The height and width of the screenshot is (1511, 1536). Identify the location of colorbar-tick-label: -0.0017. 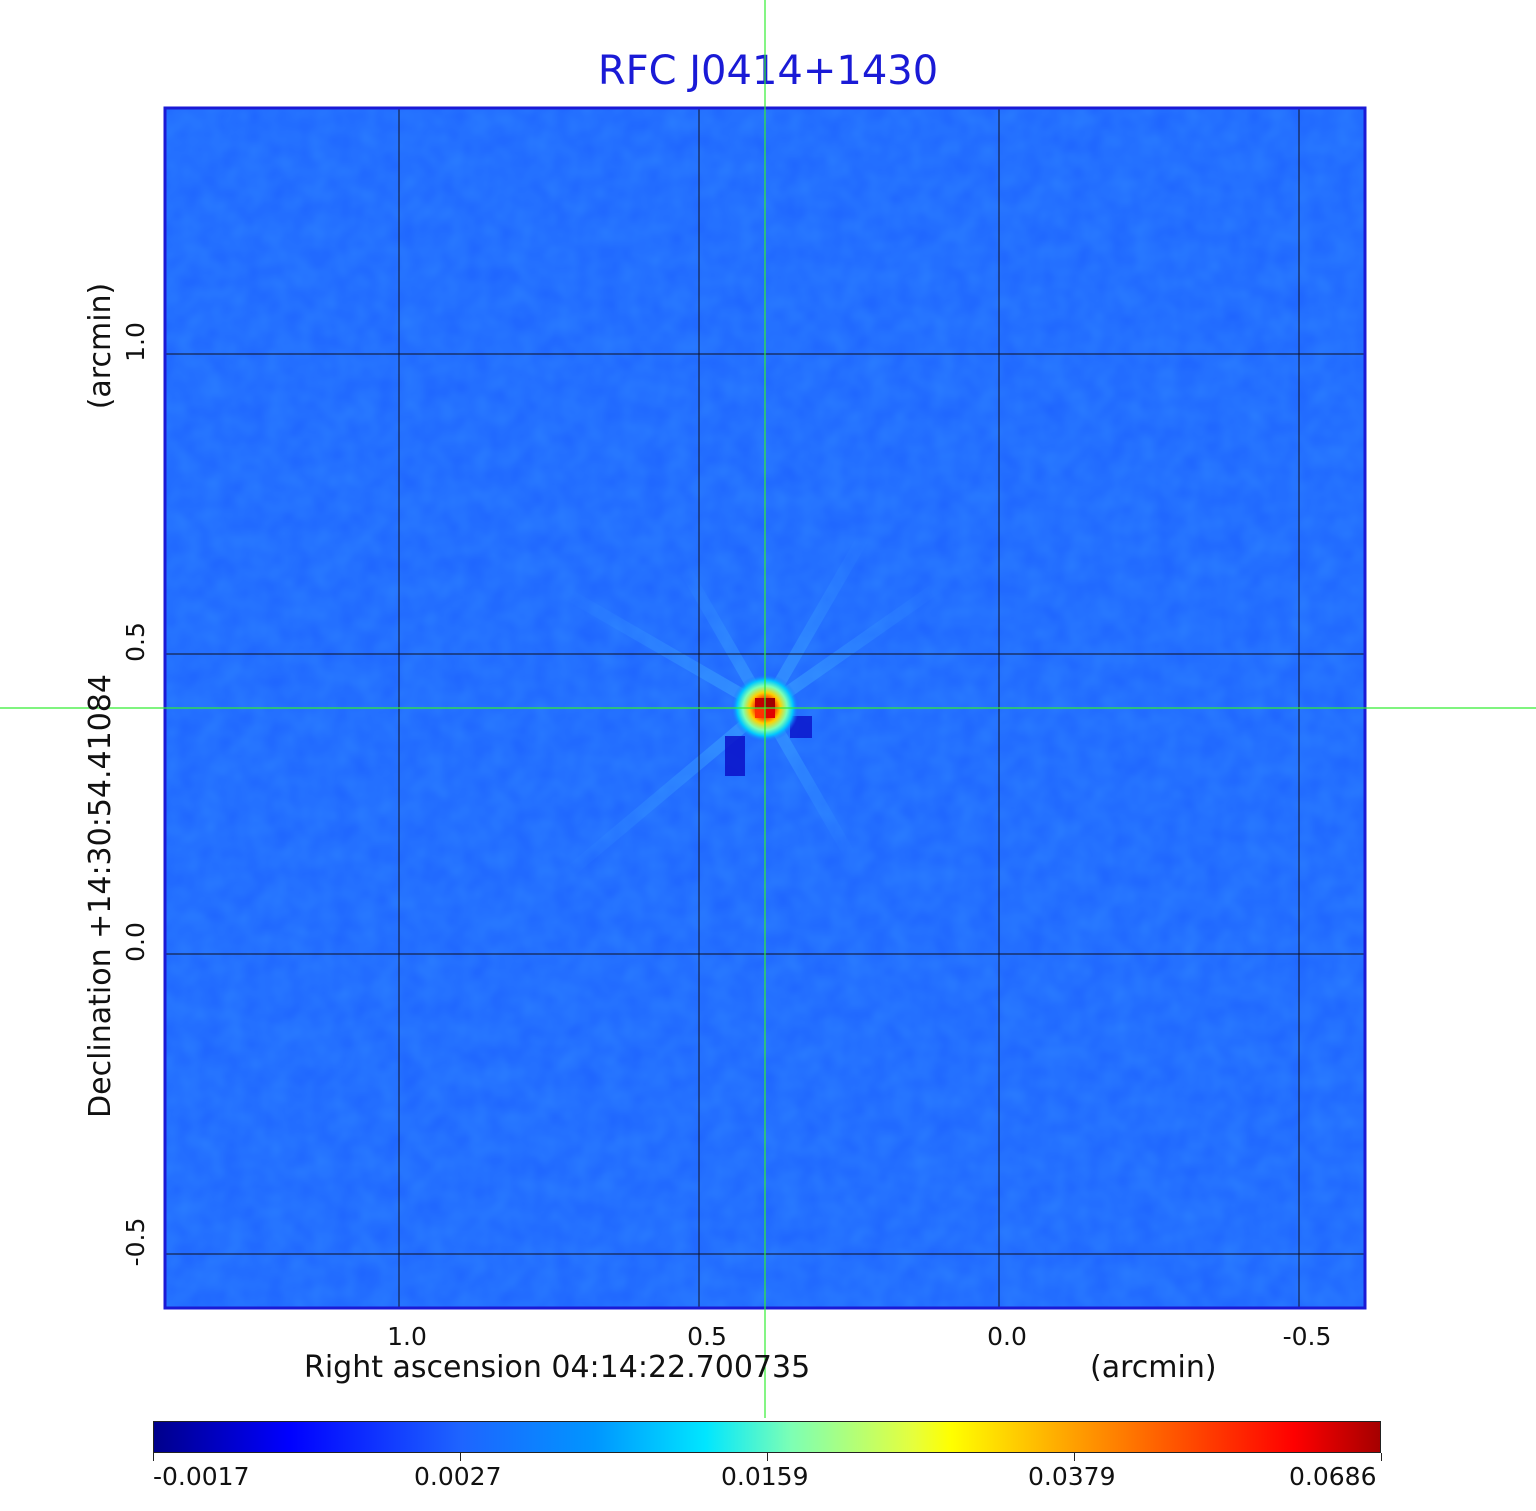
(201, 1476).